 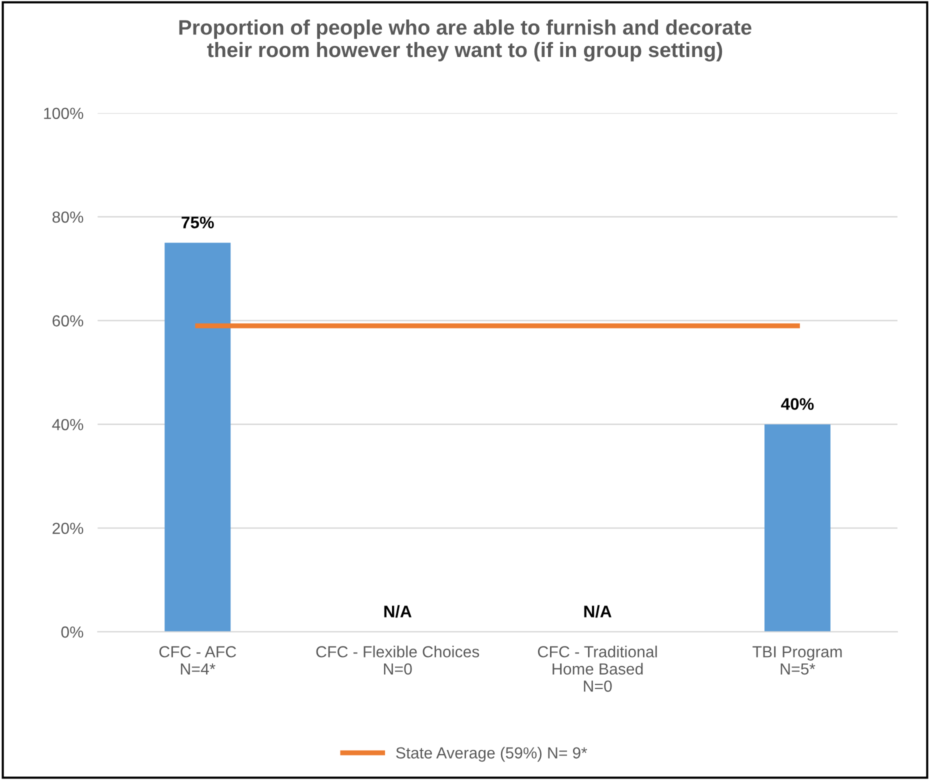 I want to click on x-tick-label: TBI Program N=5*, so click(x=797, y=660).